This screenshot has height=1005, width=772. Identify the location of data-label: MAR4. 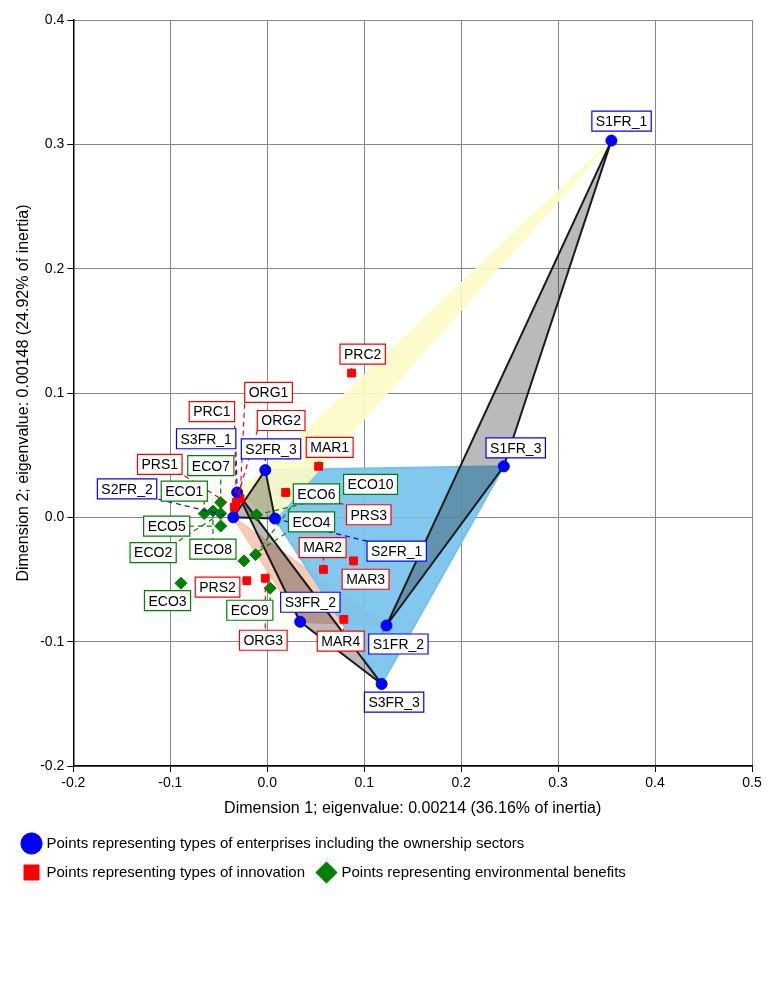
(341, 640).